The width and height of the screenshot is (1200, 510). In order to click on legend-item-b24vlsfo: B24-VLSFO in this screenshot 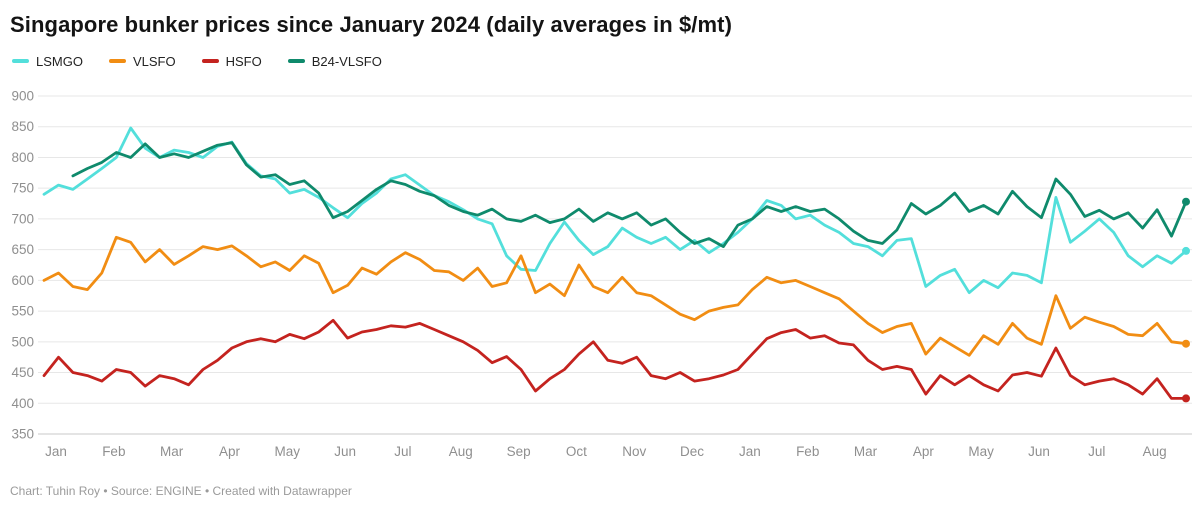, I will do `click(334, 61)`.